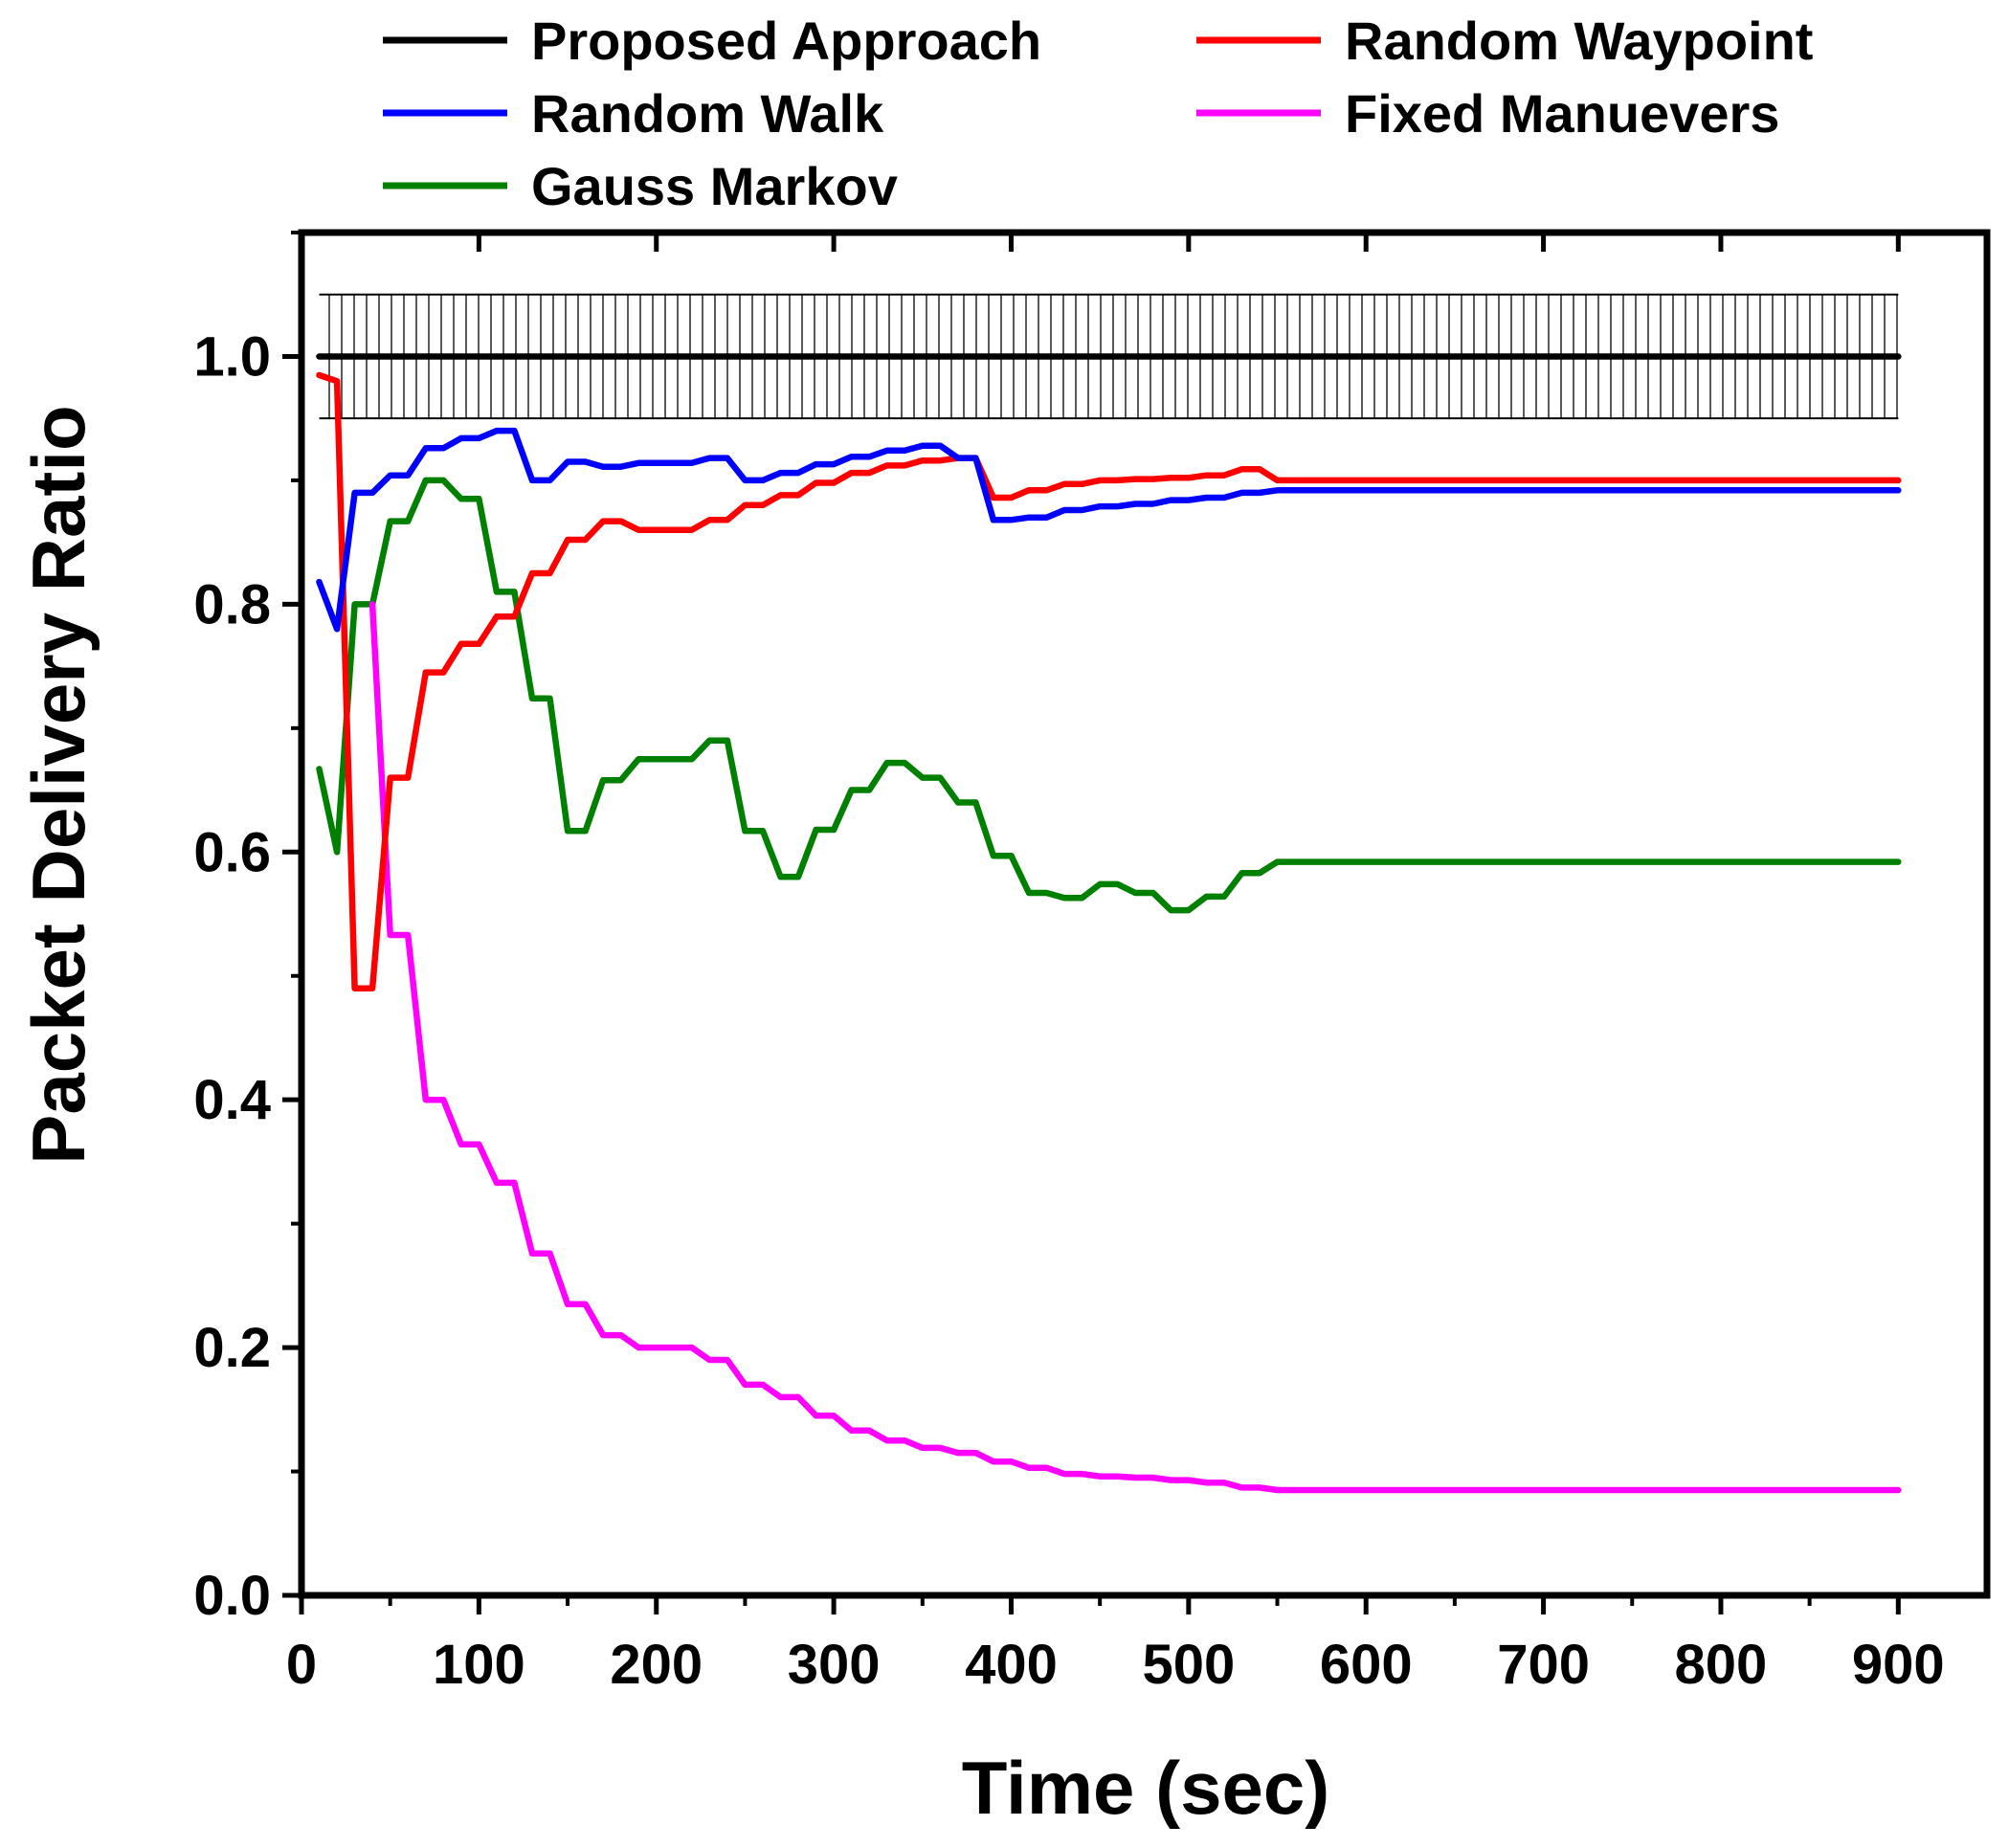 This screenshot has width=2009, height=1848. What do you see at coordinates (302, 1665) in the screenshot?
I see `x-tick-label: 0` at bounding box center [302, 1665].